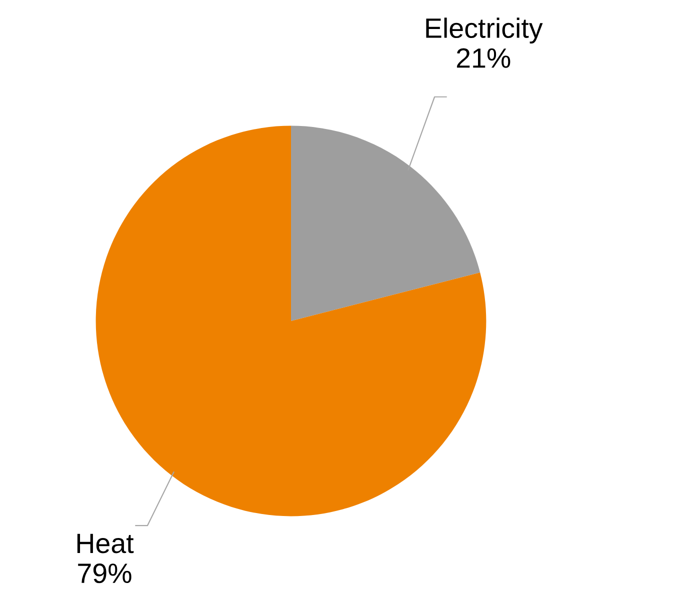 This screenshot has height=603, width=675. Describe the element at coordinates (105, 573) in the screenshot. I see `data-label: 79%` at that location.